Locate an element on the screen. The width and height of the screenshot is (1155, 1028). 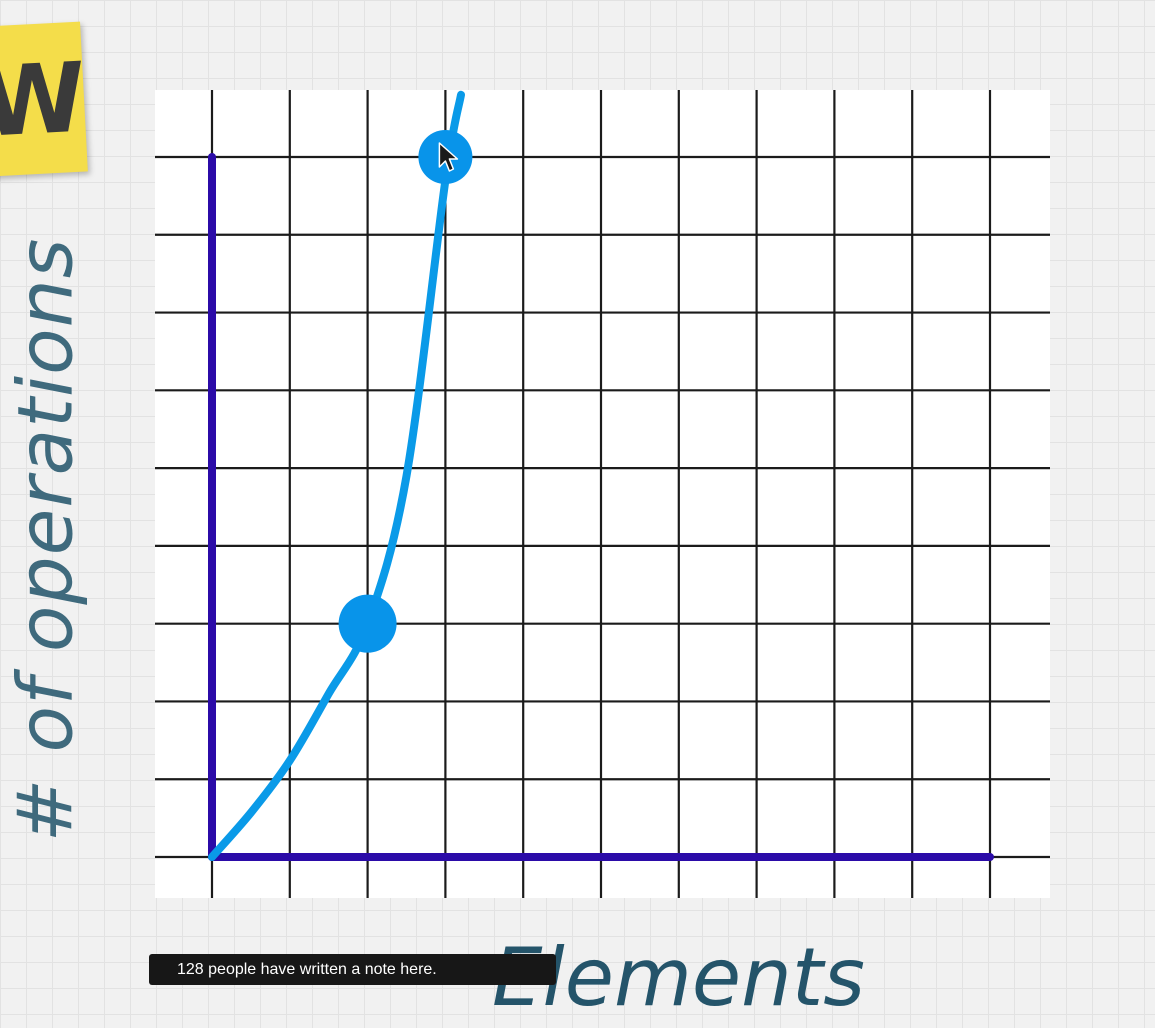
cursor-layer is located at coordinates (448, 157).